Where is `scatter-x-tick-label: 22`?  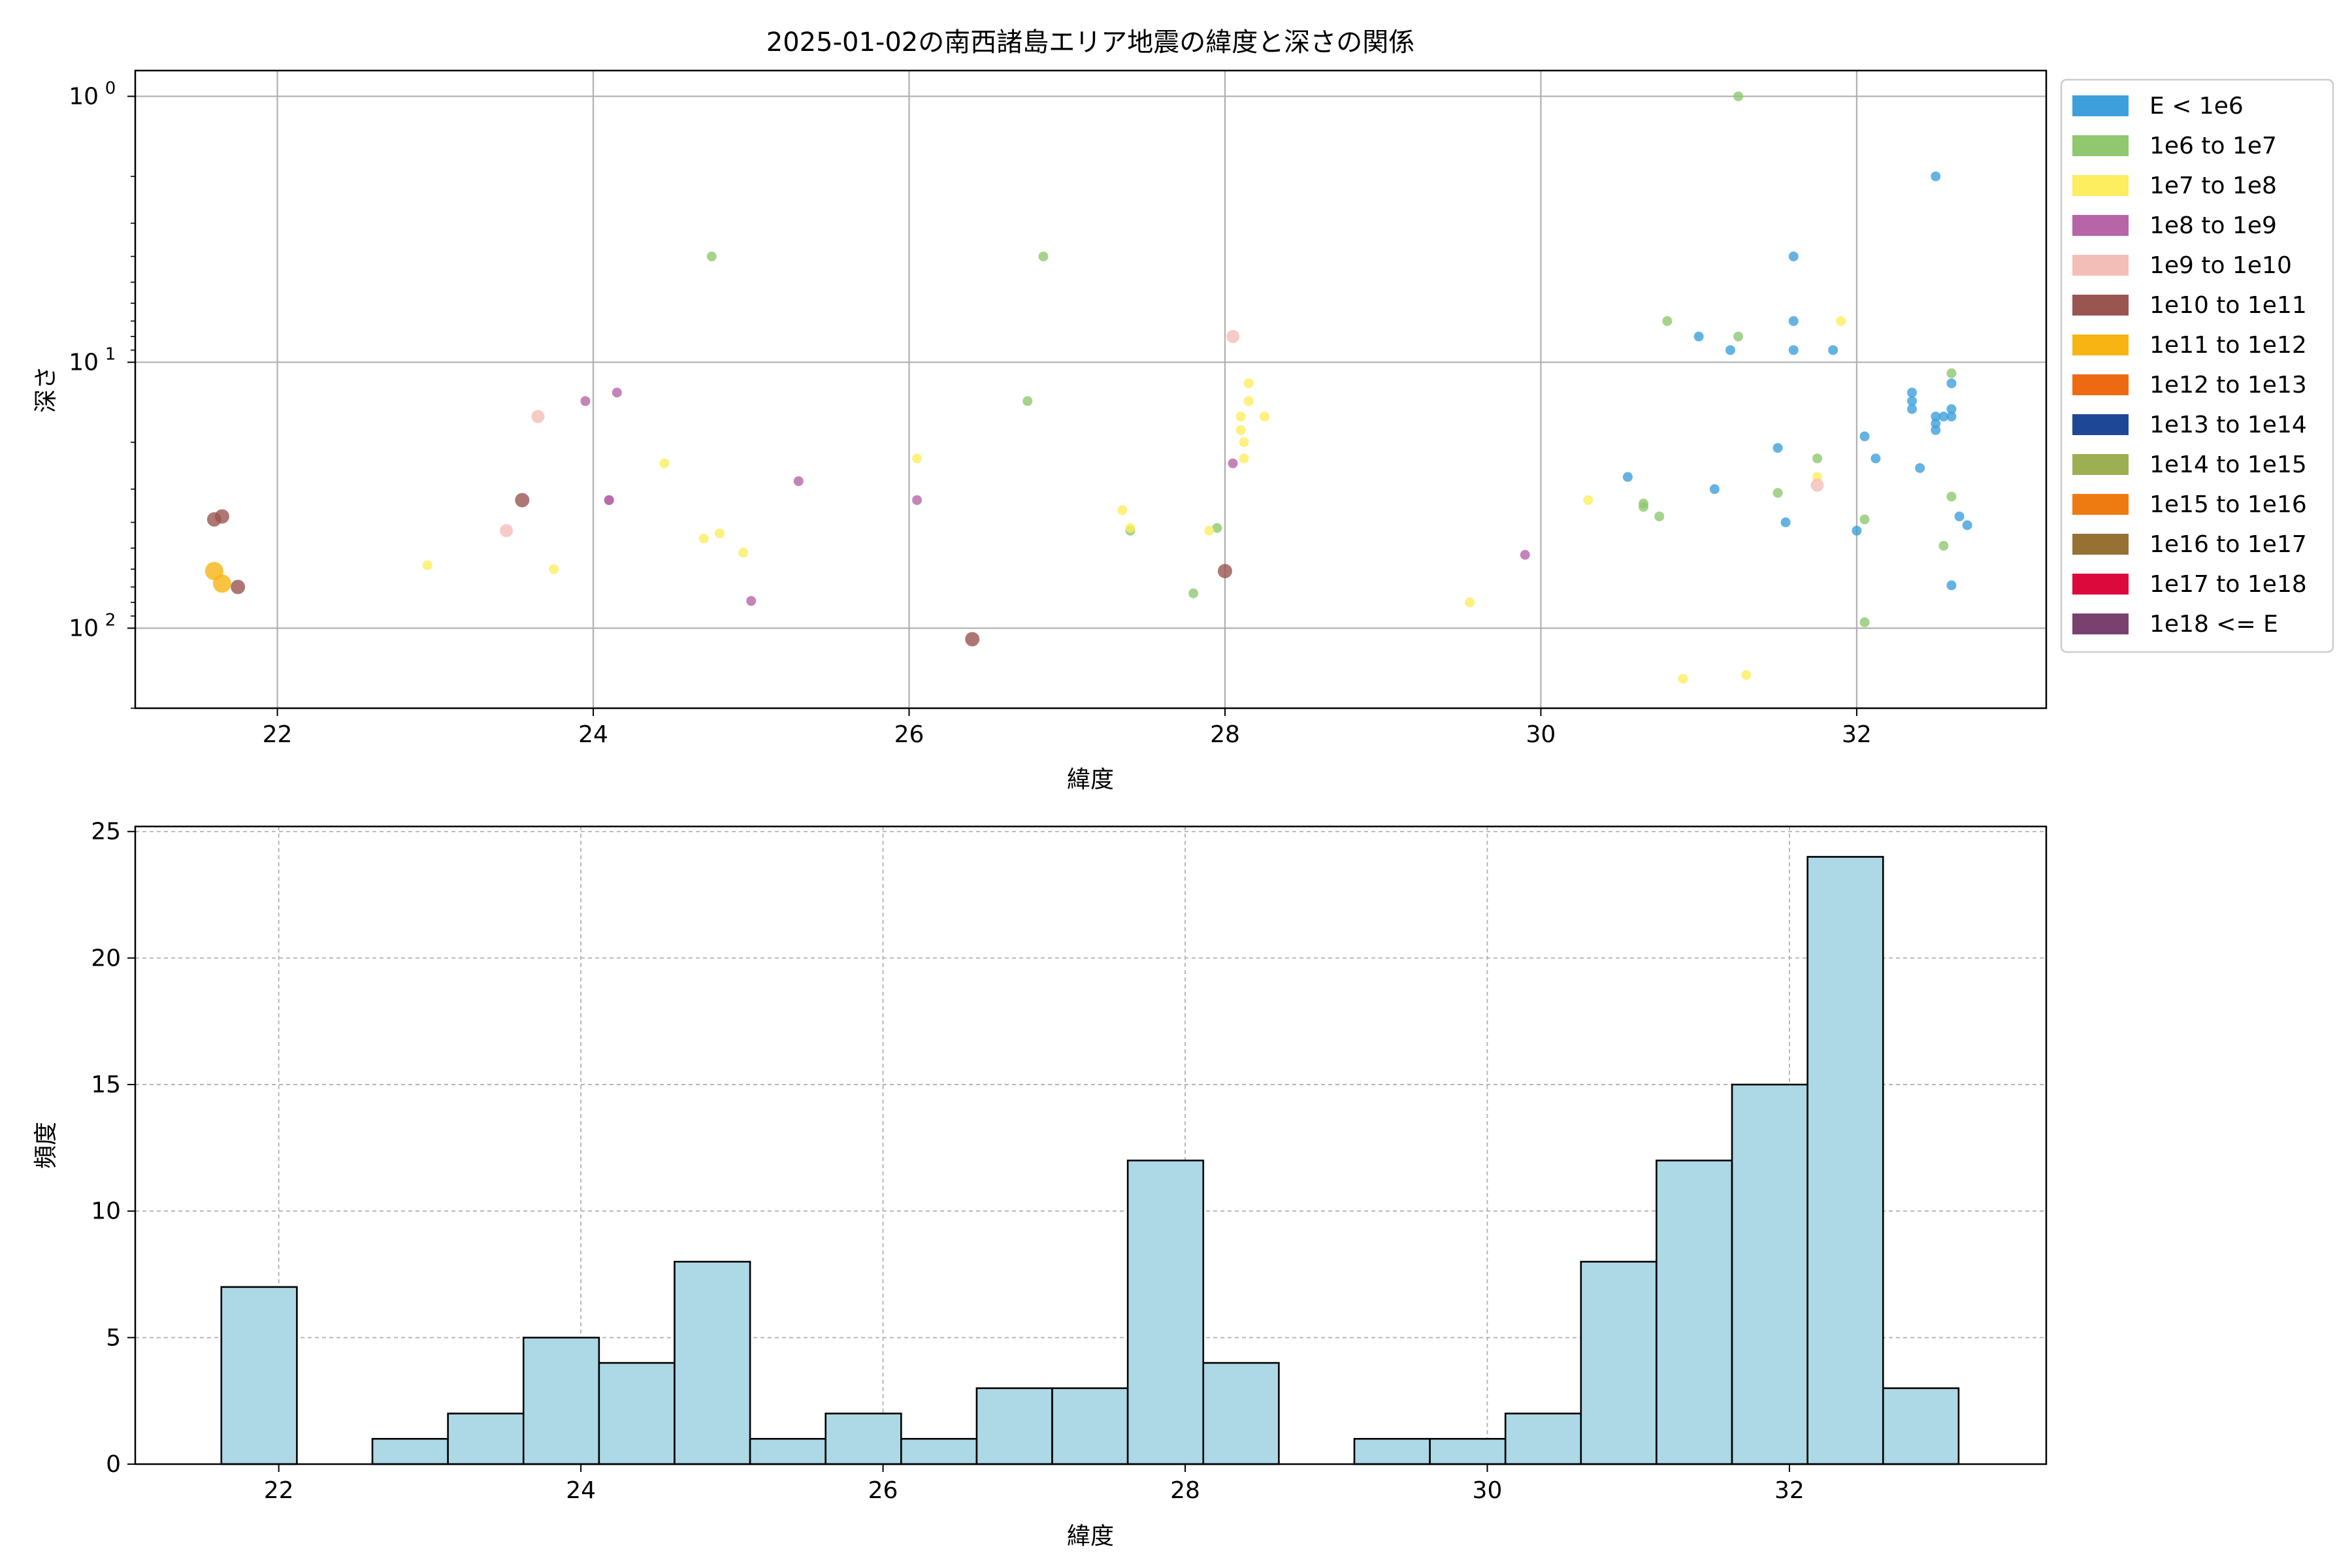
scatter-x-tick-label: 22 is located at coordinates (278, 734).